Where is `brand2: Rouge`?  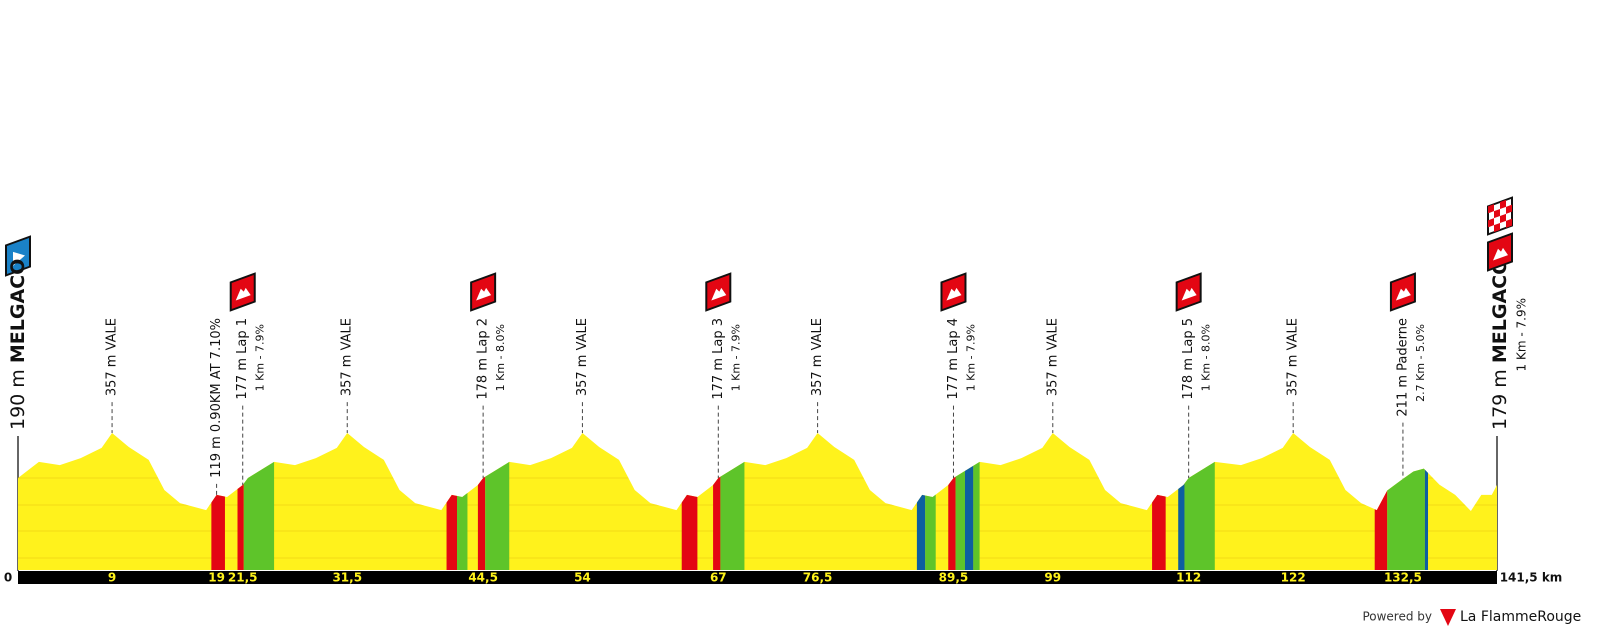
brand2: Rouge is located at coordinates (1559, 617).